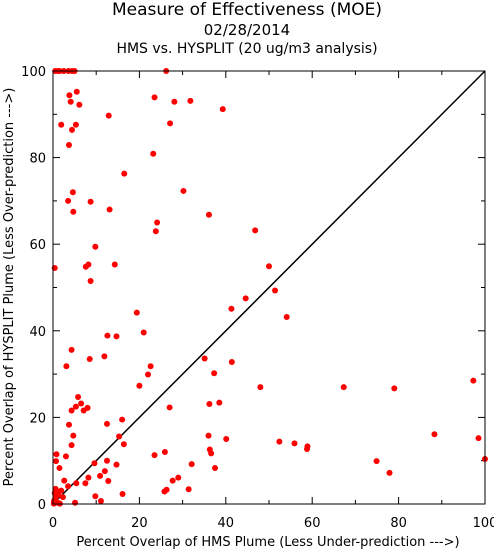 Image resolution: width=494 pixels, height=551 pixels. What do you see at coordinates (483, 523) in the screenshot?
I see `x-tick-label: 100` at bounding box center [483, 523].